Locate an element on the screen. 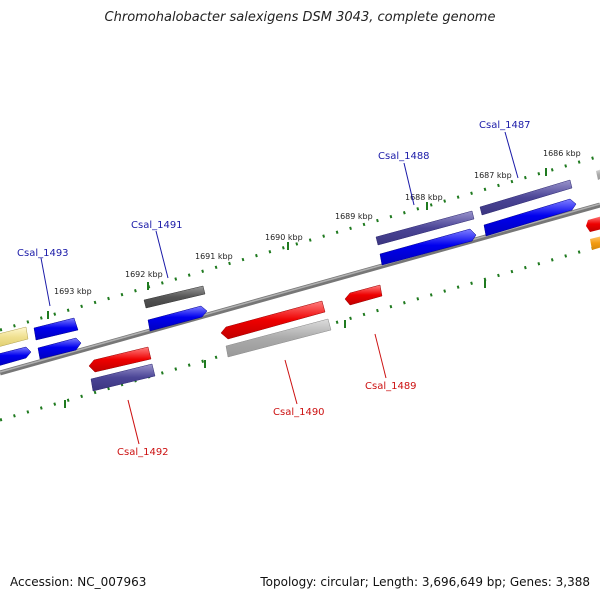  accession-text: Accession: NC_007963 is located at coordinates (78, 582).